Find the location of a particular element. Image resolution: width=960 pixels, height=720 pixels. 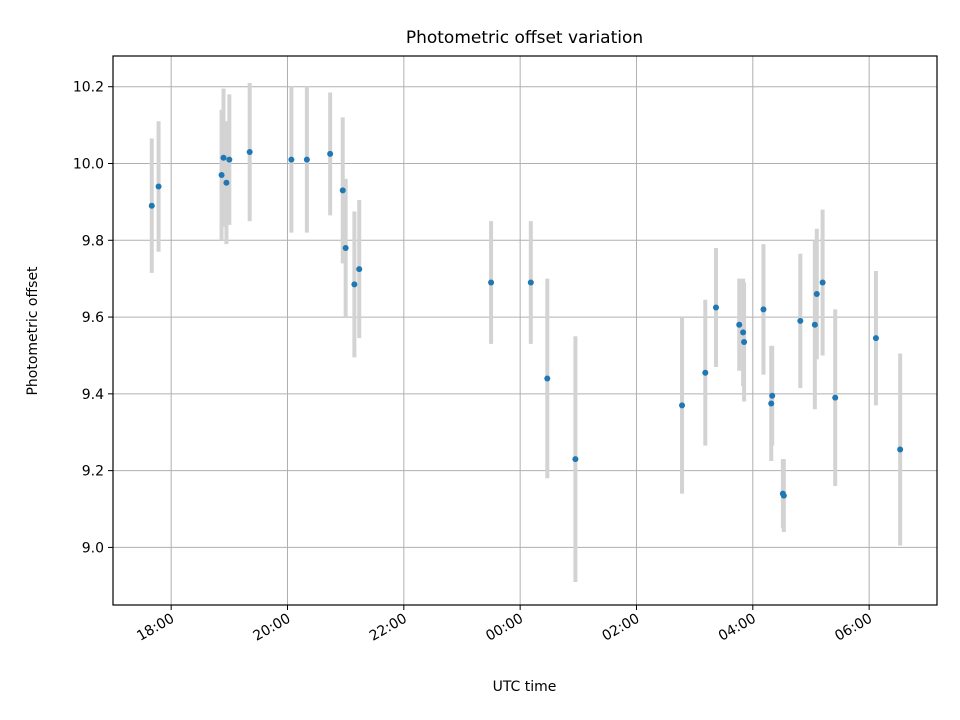

y-tick-label: 9.4 is located at coordinates (93, 395).